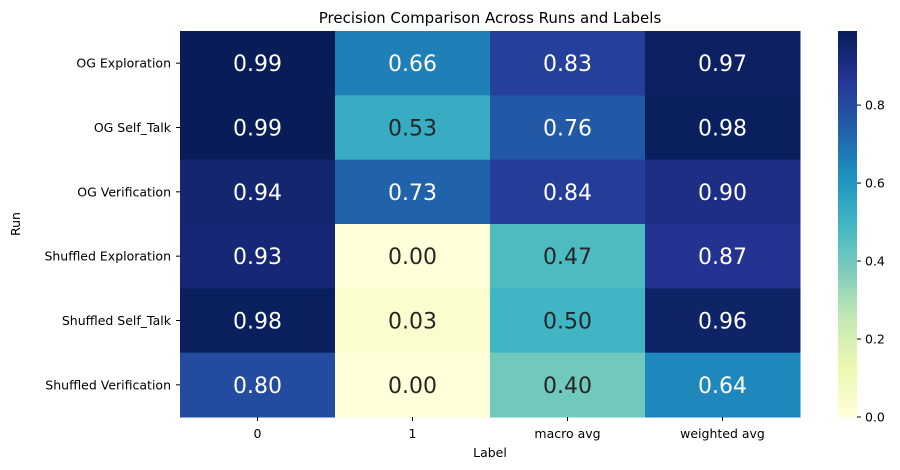  I want to click on x-axis-label: Label, so click(490, 452).